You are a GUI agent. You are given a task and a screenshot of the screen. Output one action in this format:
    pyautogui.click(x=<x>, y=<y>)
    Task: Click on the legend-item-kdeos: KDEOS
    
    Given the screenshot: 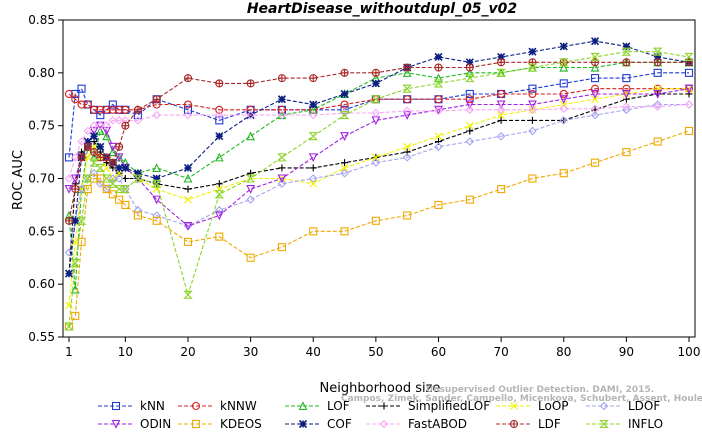 What is the action you would take?
    pyautogui.click(x=220, y=424)
    